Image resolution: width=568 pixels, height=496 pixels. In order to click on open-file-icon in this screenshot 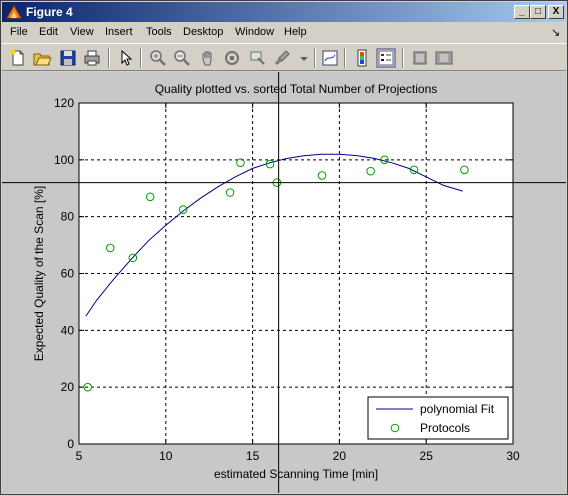, I will do `click(42, 58)`.